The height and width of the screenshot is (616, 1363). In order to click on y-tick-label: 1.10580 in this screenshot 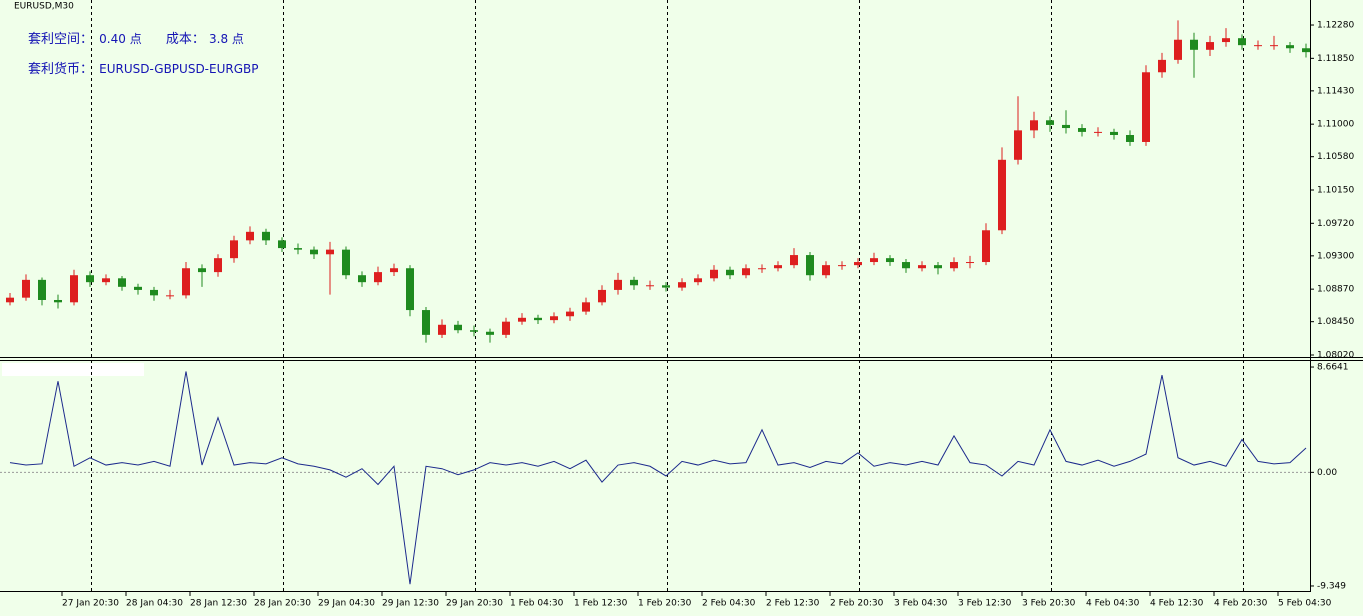, I will do `click(1335, 157)`.